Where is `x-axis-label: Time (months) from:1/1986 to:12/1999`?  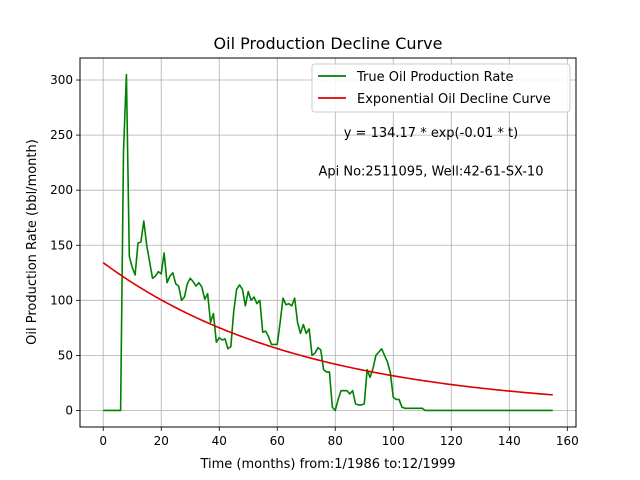 x-axis-label: Time (months) from:1/1986 to:12/1999 is located at coordinates (327, 464).